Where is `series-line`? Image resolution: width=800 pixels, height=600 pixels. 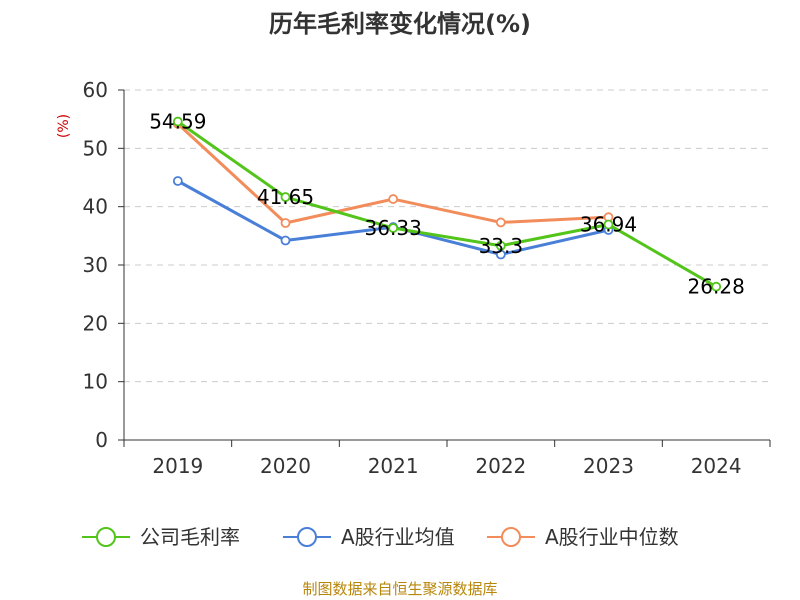
series-line is located at coordinates (392, 173).